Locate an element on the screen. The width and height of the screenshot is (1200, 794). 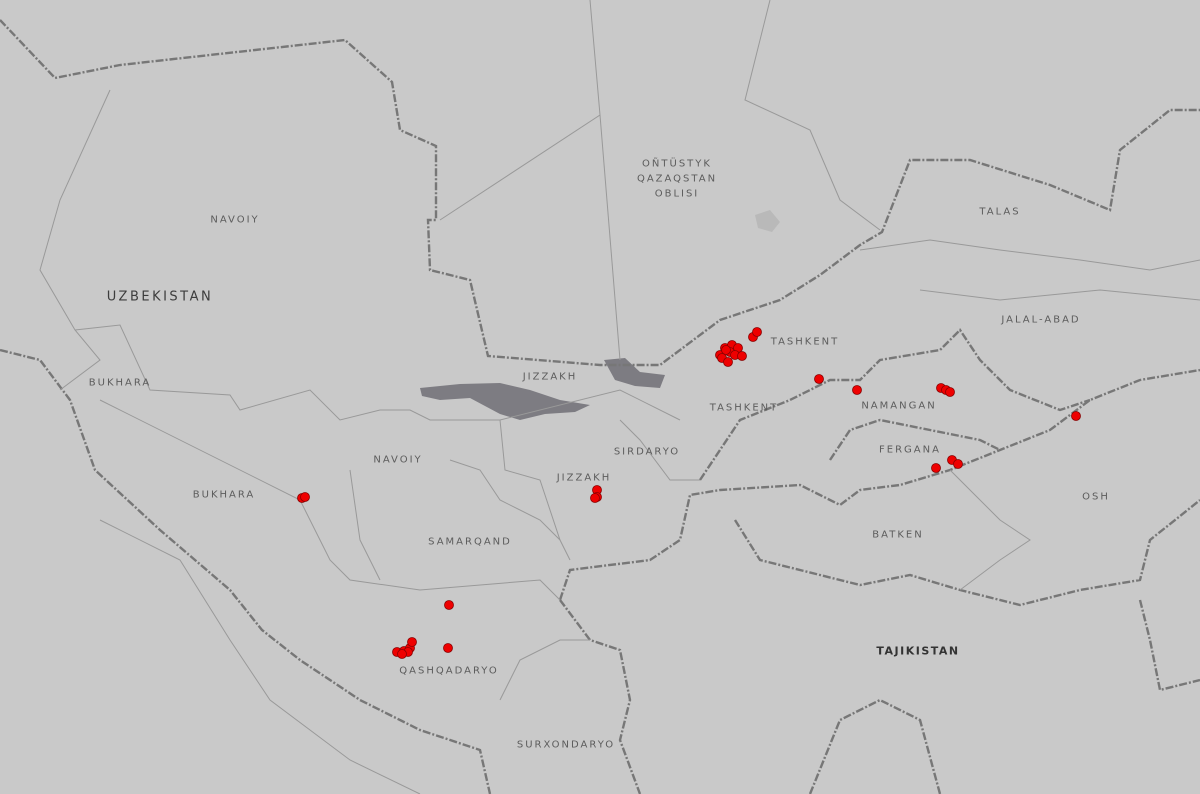
region-label-samarqand: SAMARQAND is located at coordinates (470, 542).